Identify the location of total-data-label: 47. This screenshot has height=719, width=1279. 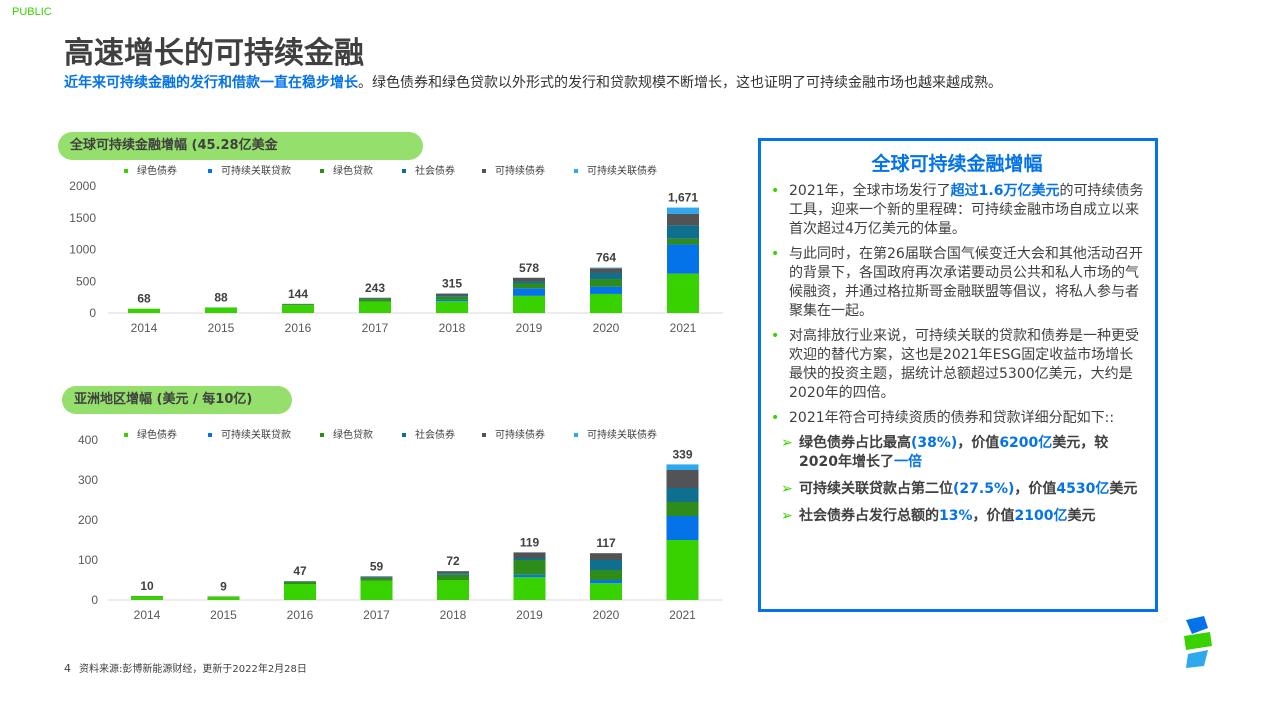
(300, 571).